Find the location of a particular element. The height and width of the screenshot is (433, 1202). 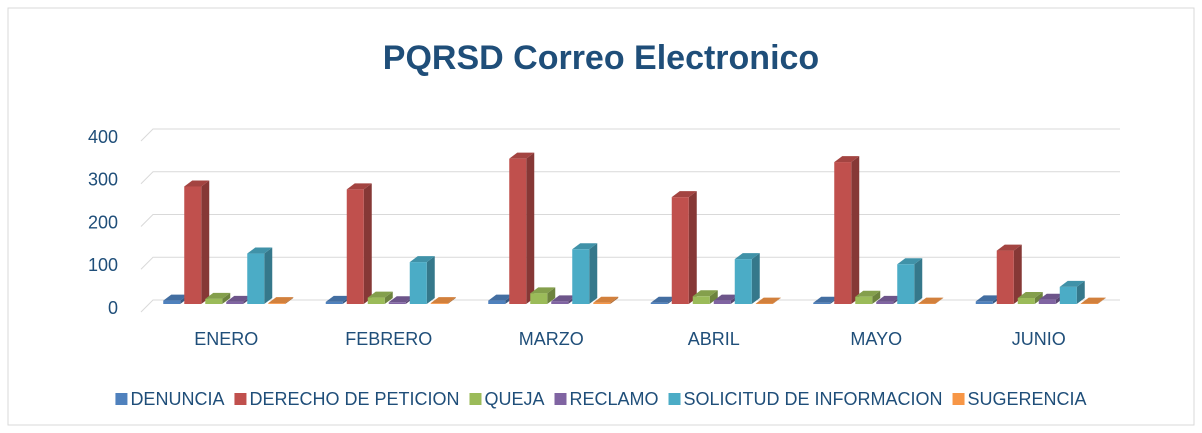

y-tick-label: 200 is located at coordinates (103, 222).